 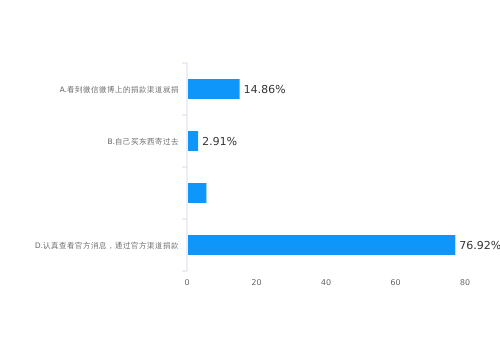 I want to click on x-tick-label: 0, so click(x=187, y=282).